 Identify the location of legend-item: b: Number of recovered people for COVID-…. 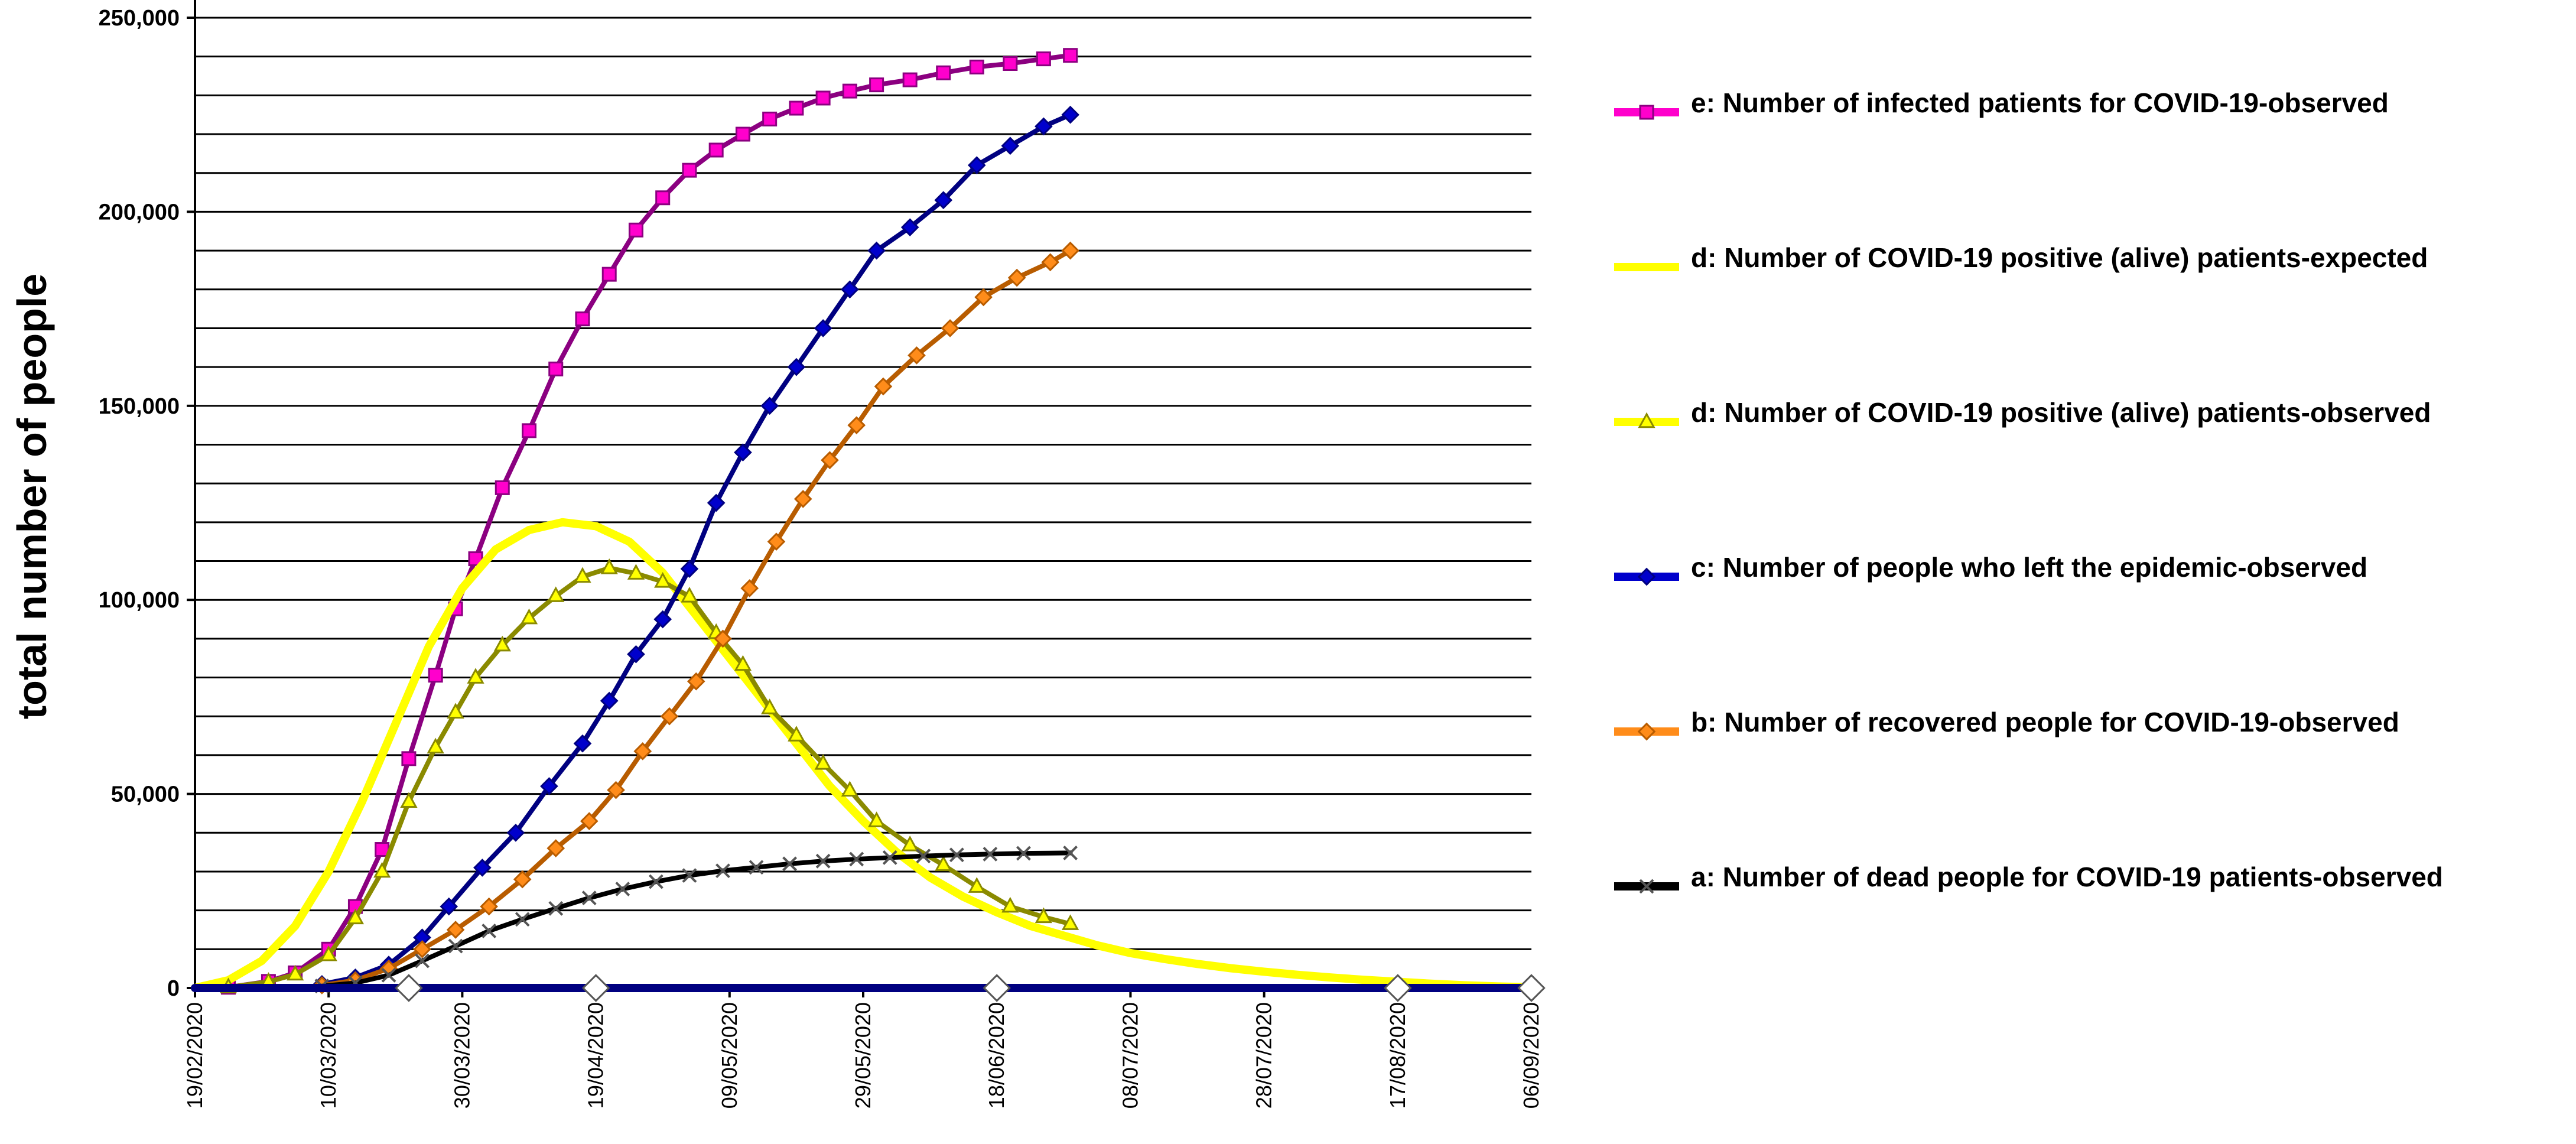
(2006, 723).